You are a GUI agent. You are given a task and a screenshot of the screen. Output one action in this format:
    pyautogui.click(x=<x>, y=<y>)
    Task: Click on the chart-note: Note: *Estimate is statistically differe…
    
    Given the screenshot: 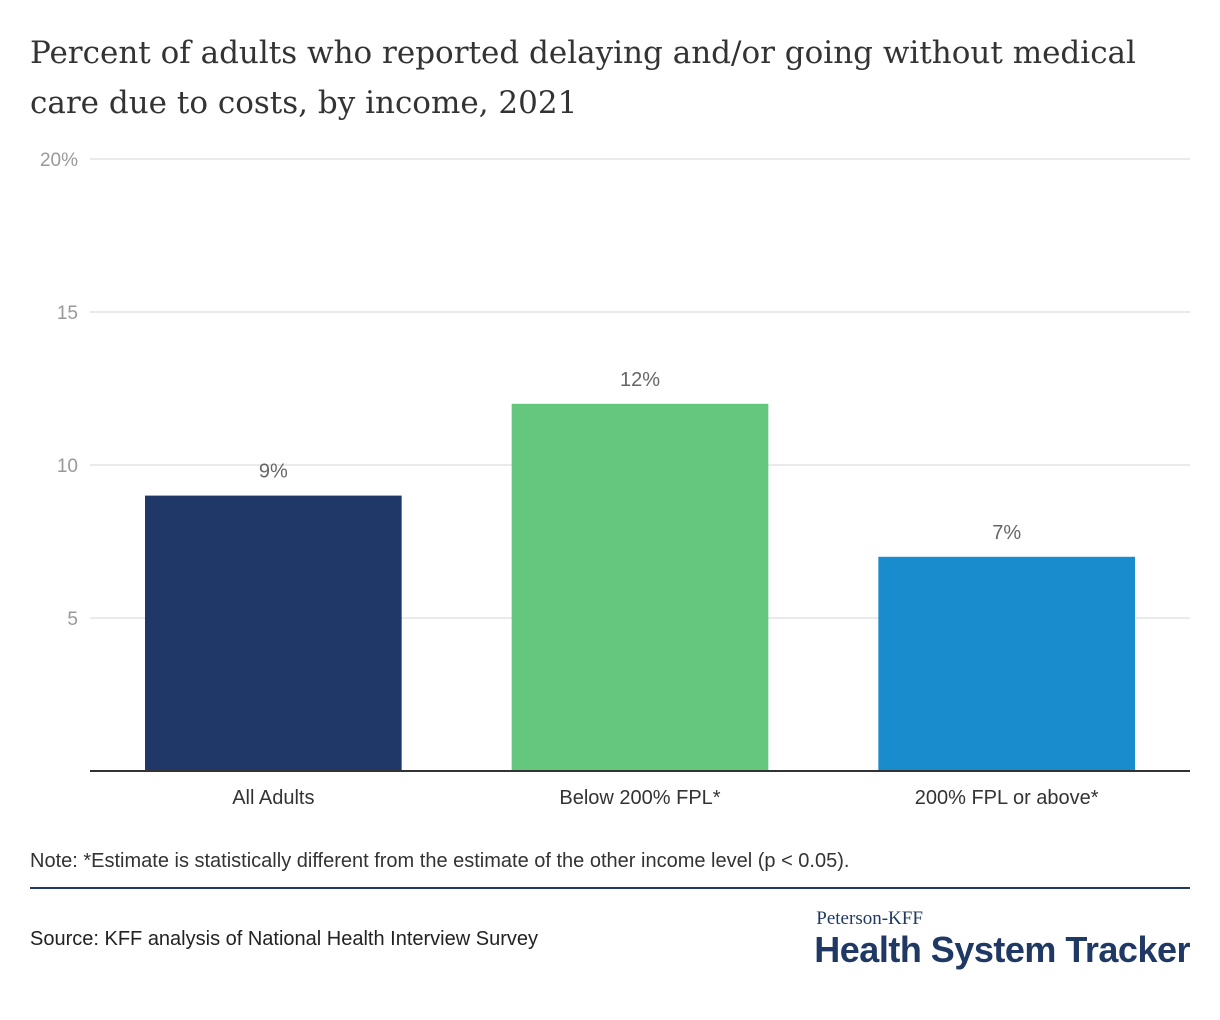 What is the action you would take?
    pyautogui.click(x=440, y=861)
    